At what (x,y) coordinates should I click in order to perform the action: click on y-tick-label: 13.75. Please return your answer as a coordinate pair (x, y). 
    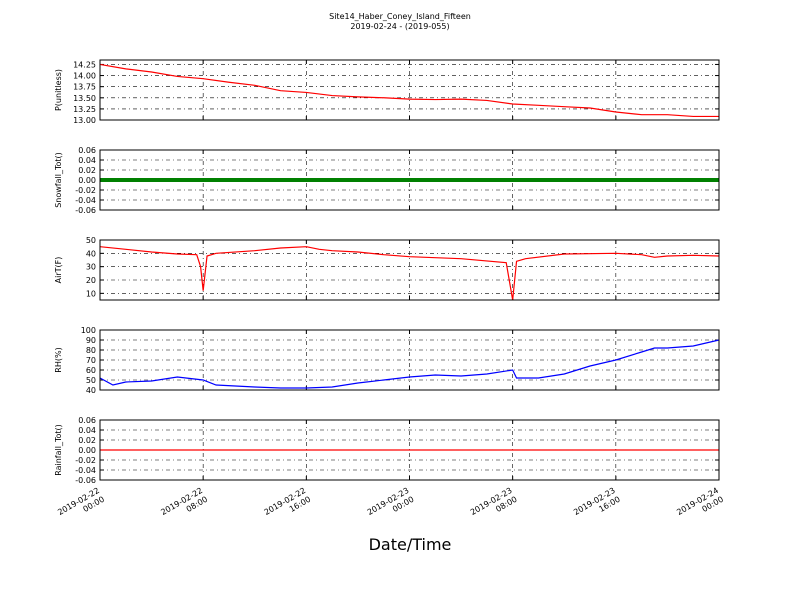
    Looking at the image, I should click on (84, 87).